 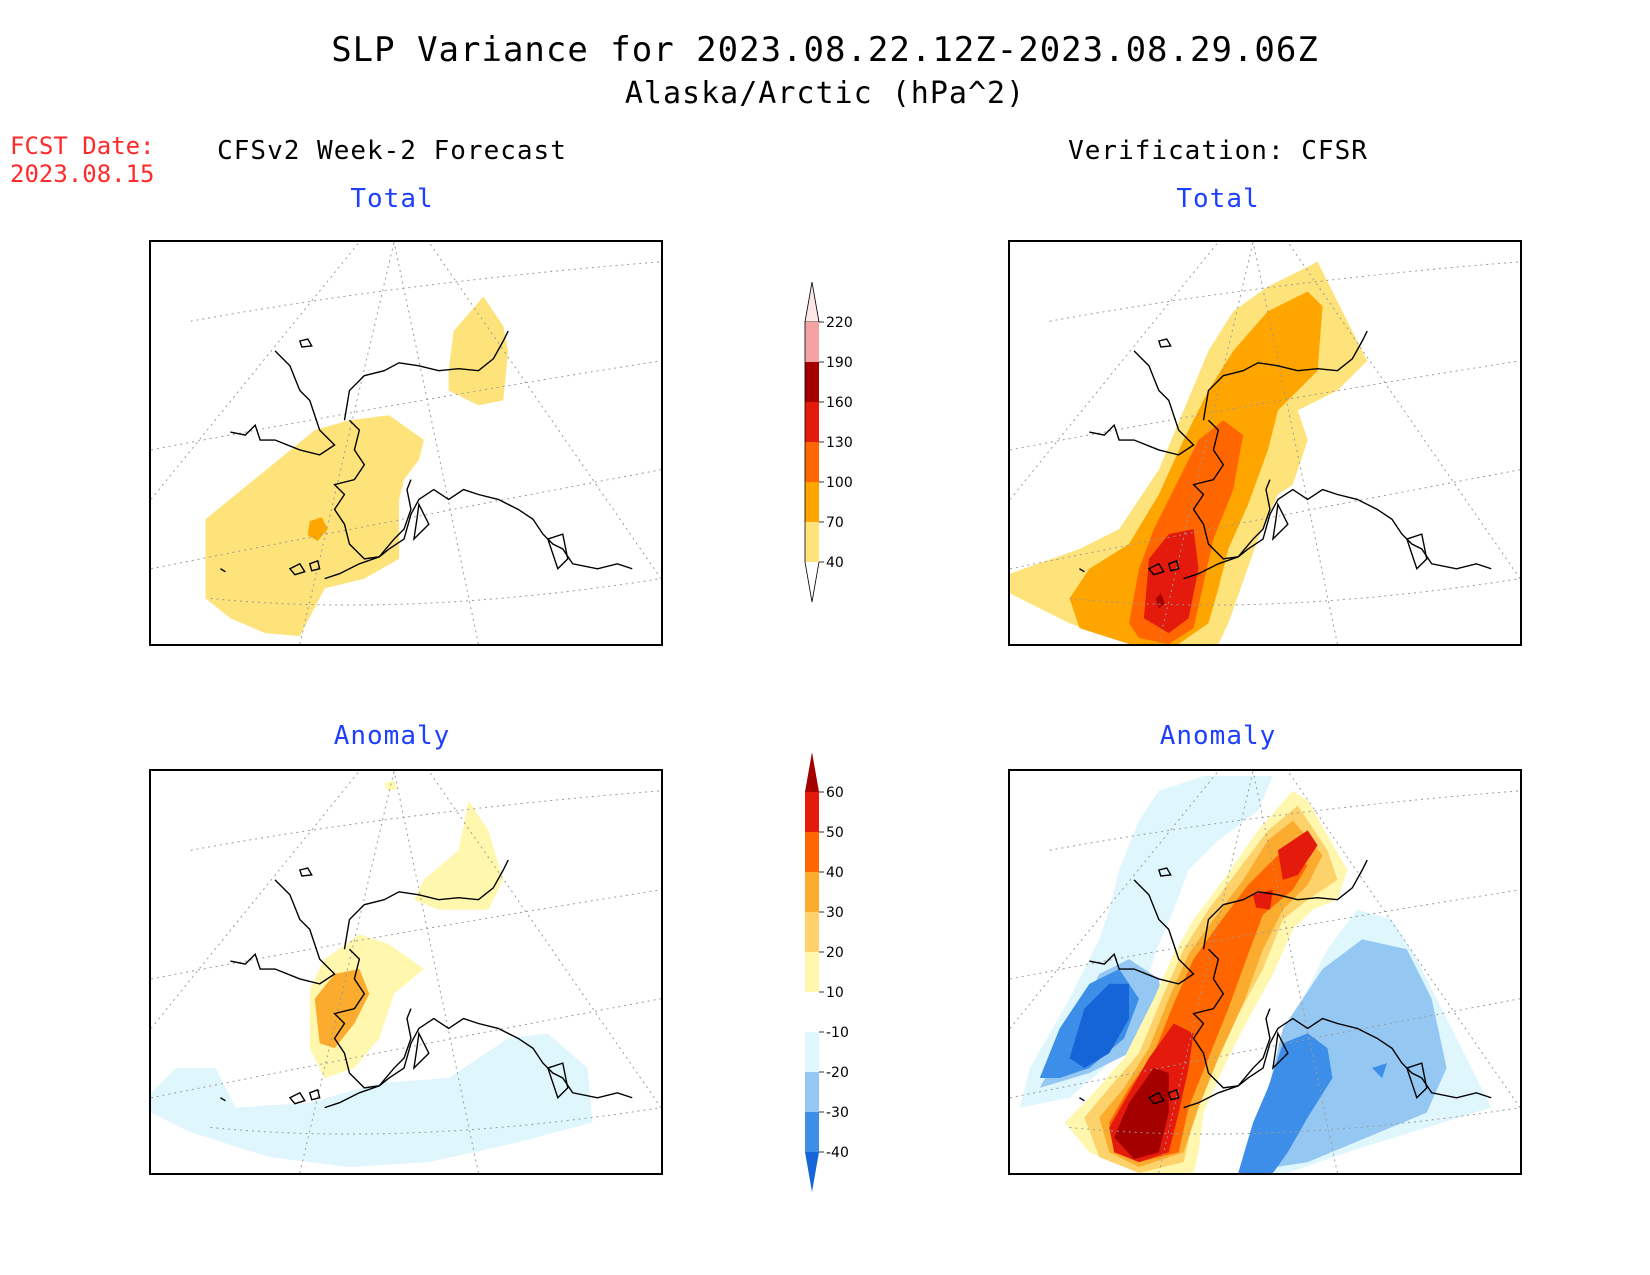 What do you see at coordinates (392, 199) in the screenshot?
I see `forecast-total-title: Total` at bounding box center [392, 199].